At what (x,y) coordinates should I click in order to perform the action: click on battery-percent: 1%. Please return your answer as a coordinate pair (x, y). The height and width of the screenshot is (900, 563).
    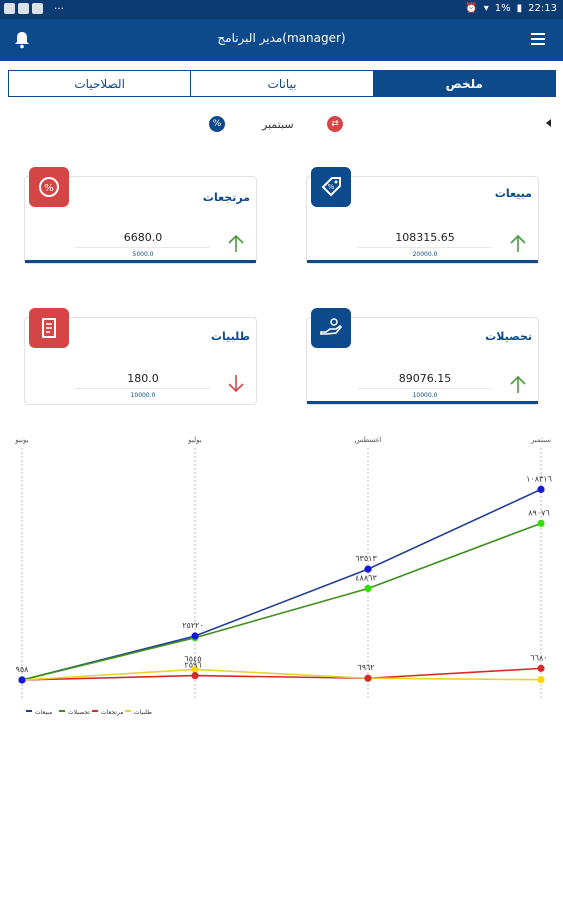
    Looking at the image, I should click on (502, 8).